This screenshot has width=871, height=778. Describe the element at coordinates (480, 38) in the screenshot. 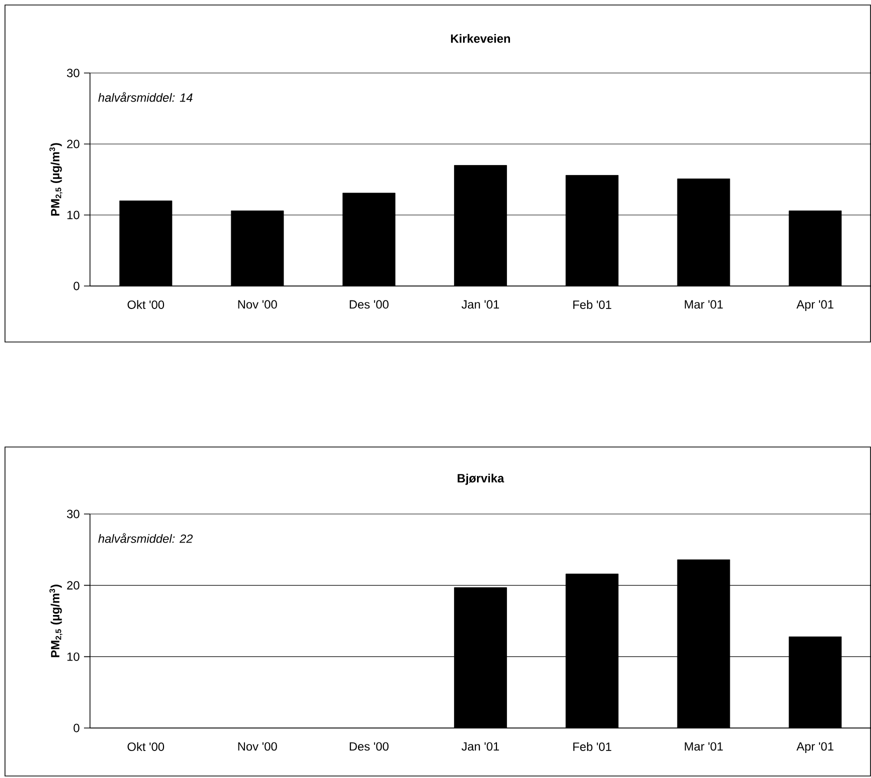

I see `chart-title: Kirkeveien` at that location.